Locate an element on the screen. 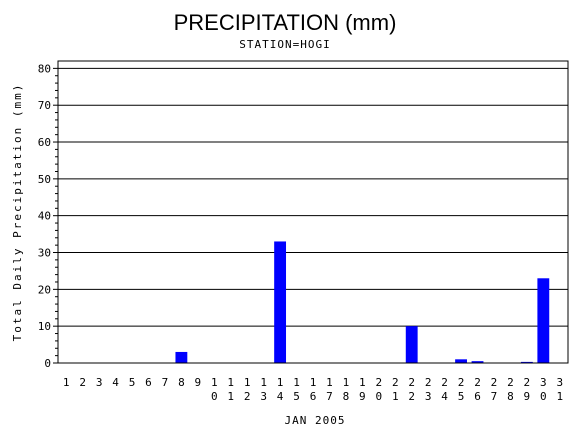 This screenshot has height=430, width=570. y-tick-label: 10 is located at coordinates (44, 326).